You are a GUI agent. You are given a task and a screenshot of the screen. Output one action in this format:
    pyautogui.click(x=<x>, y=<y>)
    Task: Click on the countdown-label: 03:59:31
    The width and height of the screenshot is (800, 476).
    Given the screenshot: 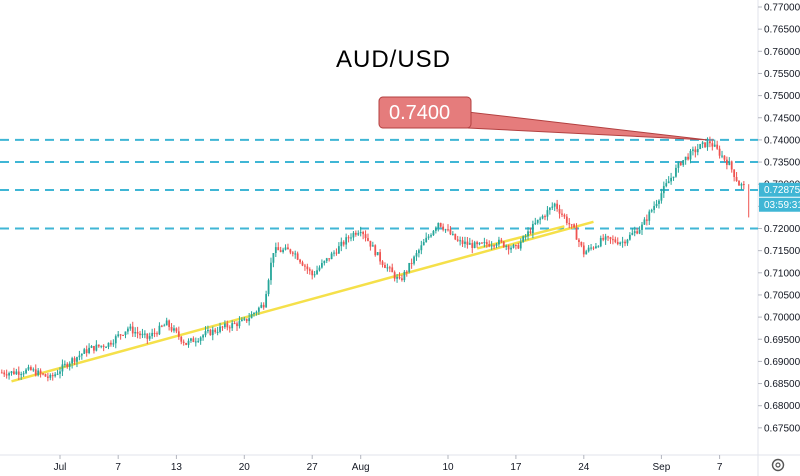 What is the action you would take?
    pyautogui.click(x=782, y=205)
    